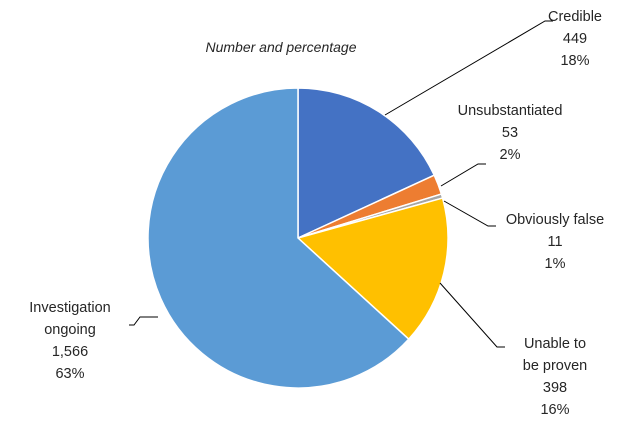 The width and height of the screenshot is (637, 425). I want to click on slice-percent: 1%, so click(555, 264).